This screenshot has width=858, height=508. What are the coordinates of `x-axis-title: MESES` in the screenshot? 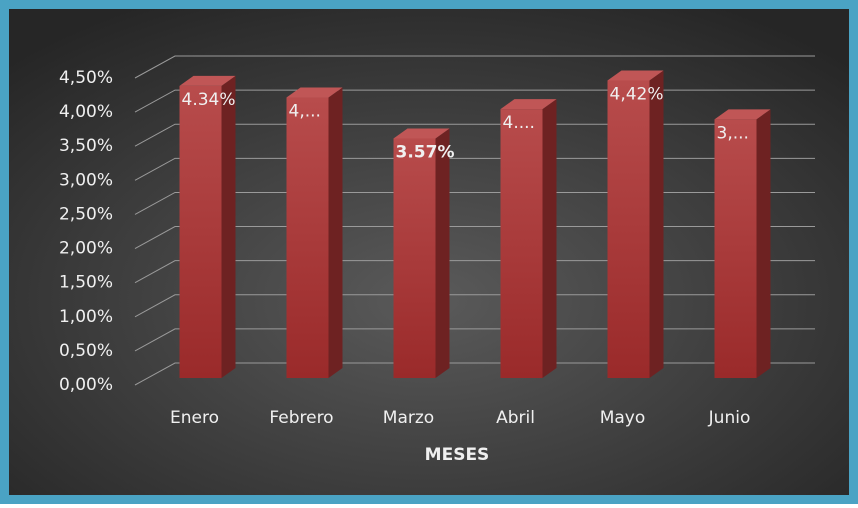 It's located at (457, 455).